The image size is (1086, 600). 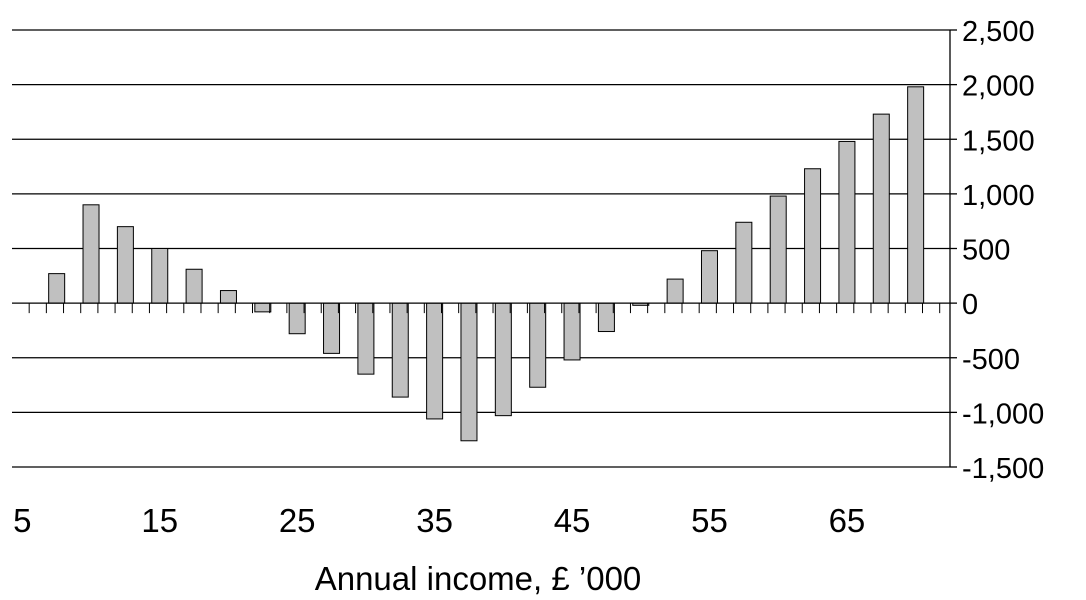 I want to click on y-tick-label: 500, so click(x=986, y=251).